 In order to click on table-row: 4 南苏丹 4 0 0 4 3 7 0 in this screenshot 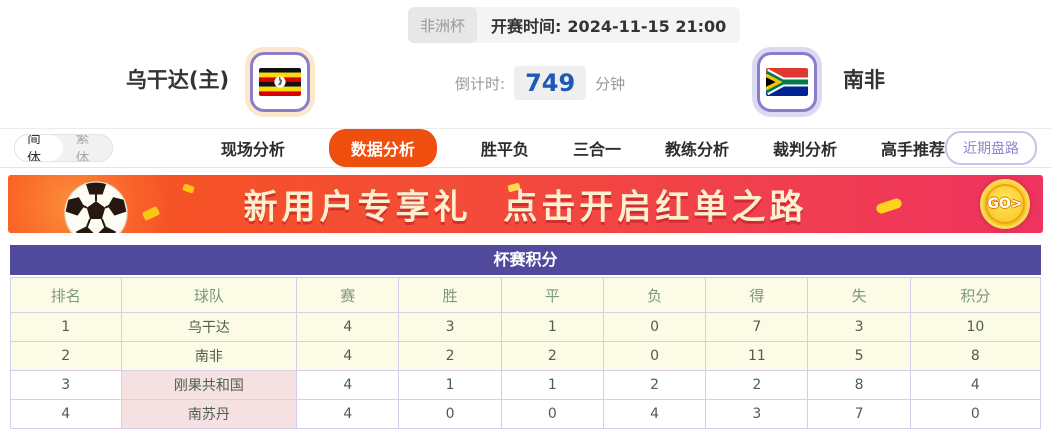, I will do `click(526, 414)`.